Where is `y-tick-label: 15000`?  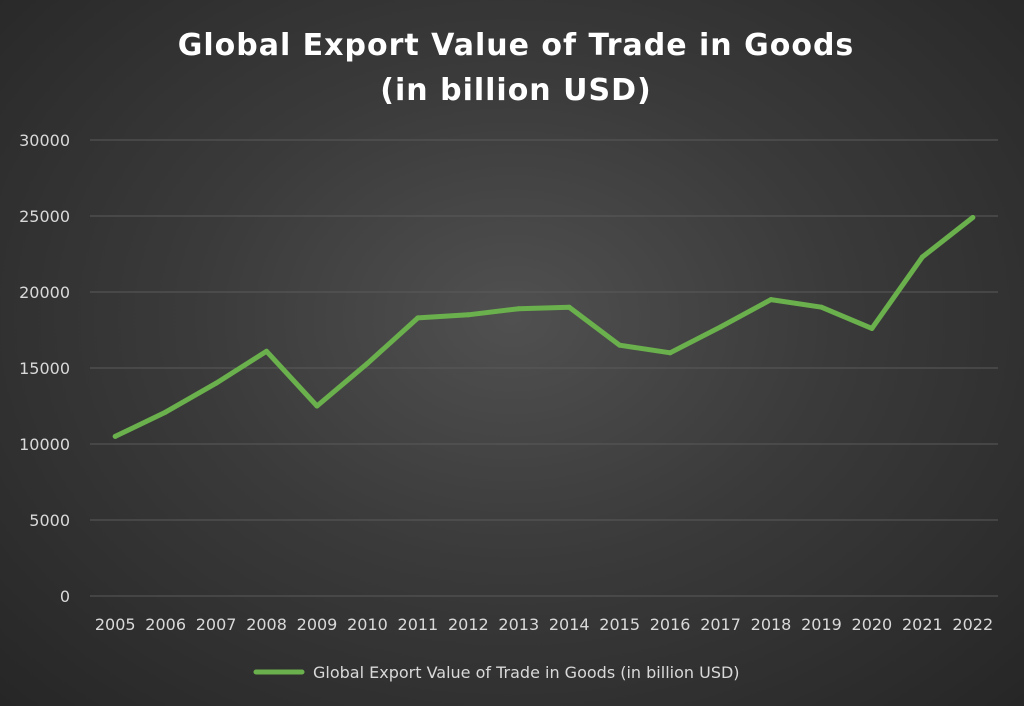 y-tick-label: 15000 is located at coordinates (44, 368).